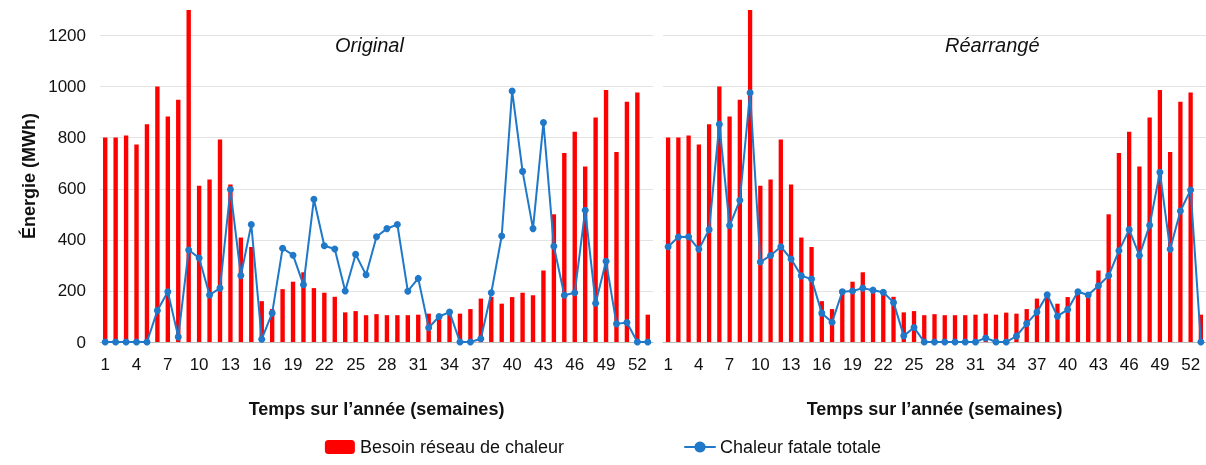 Image resolution: width=1206 pixels, height=465 pixels. I want to click on y-tick-label: 1000, so click(67, 87).